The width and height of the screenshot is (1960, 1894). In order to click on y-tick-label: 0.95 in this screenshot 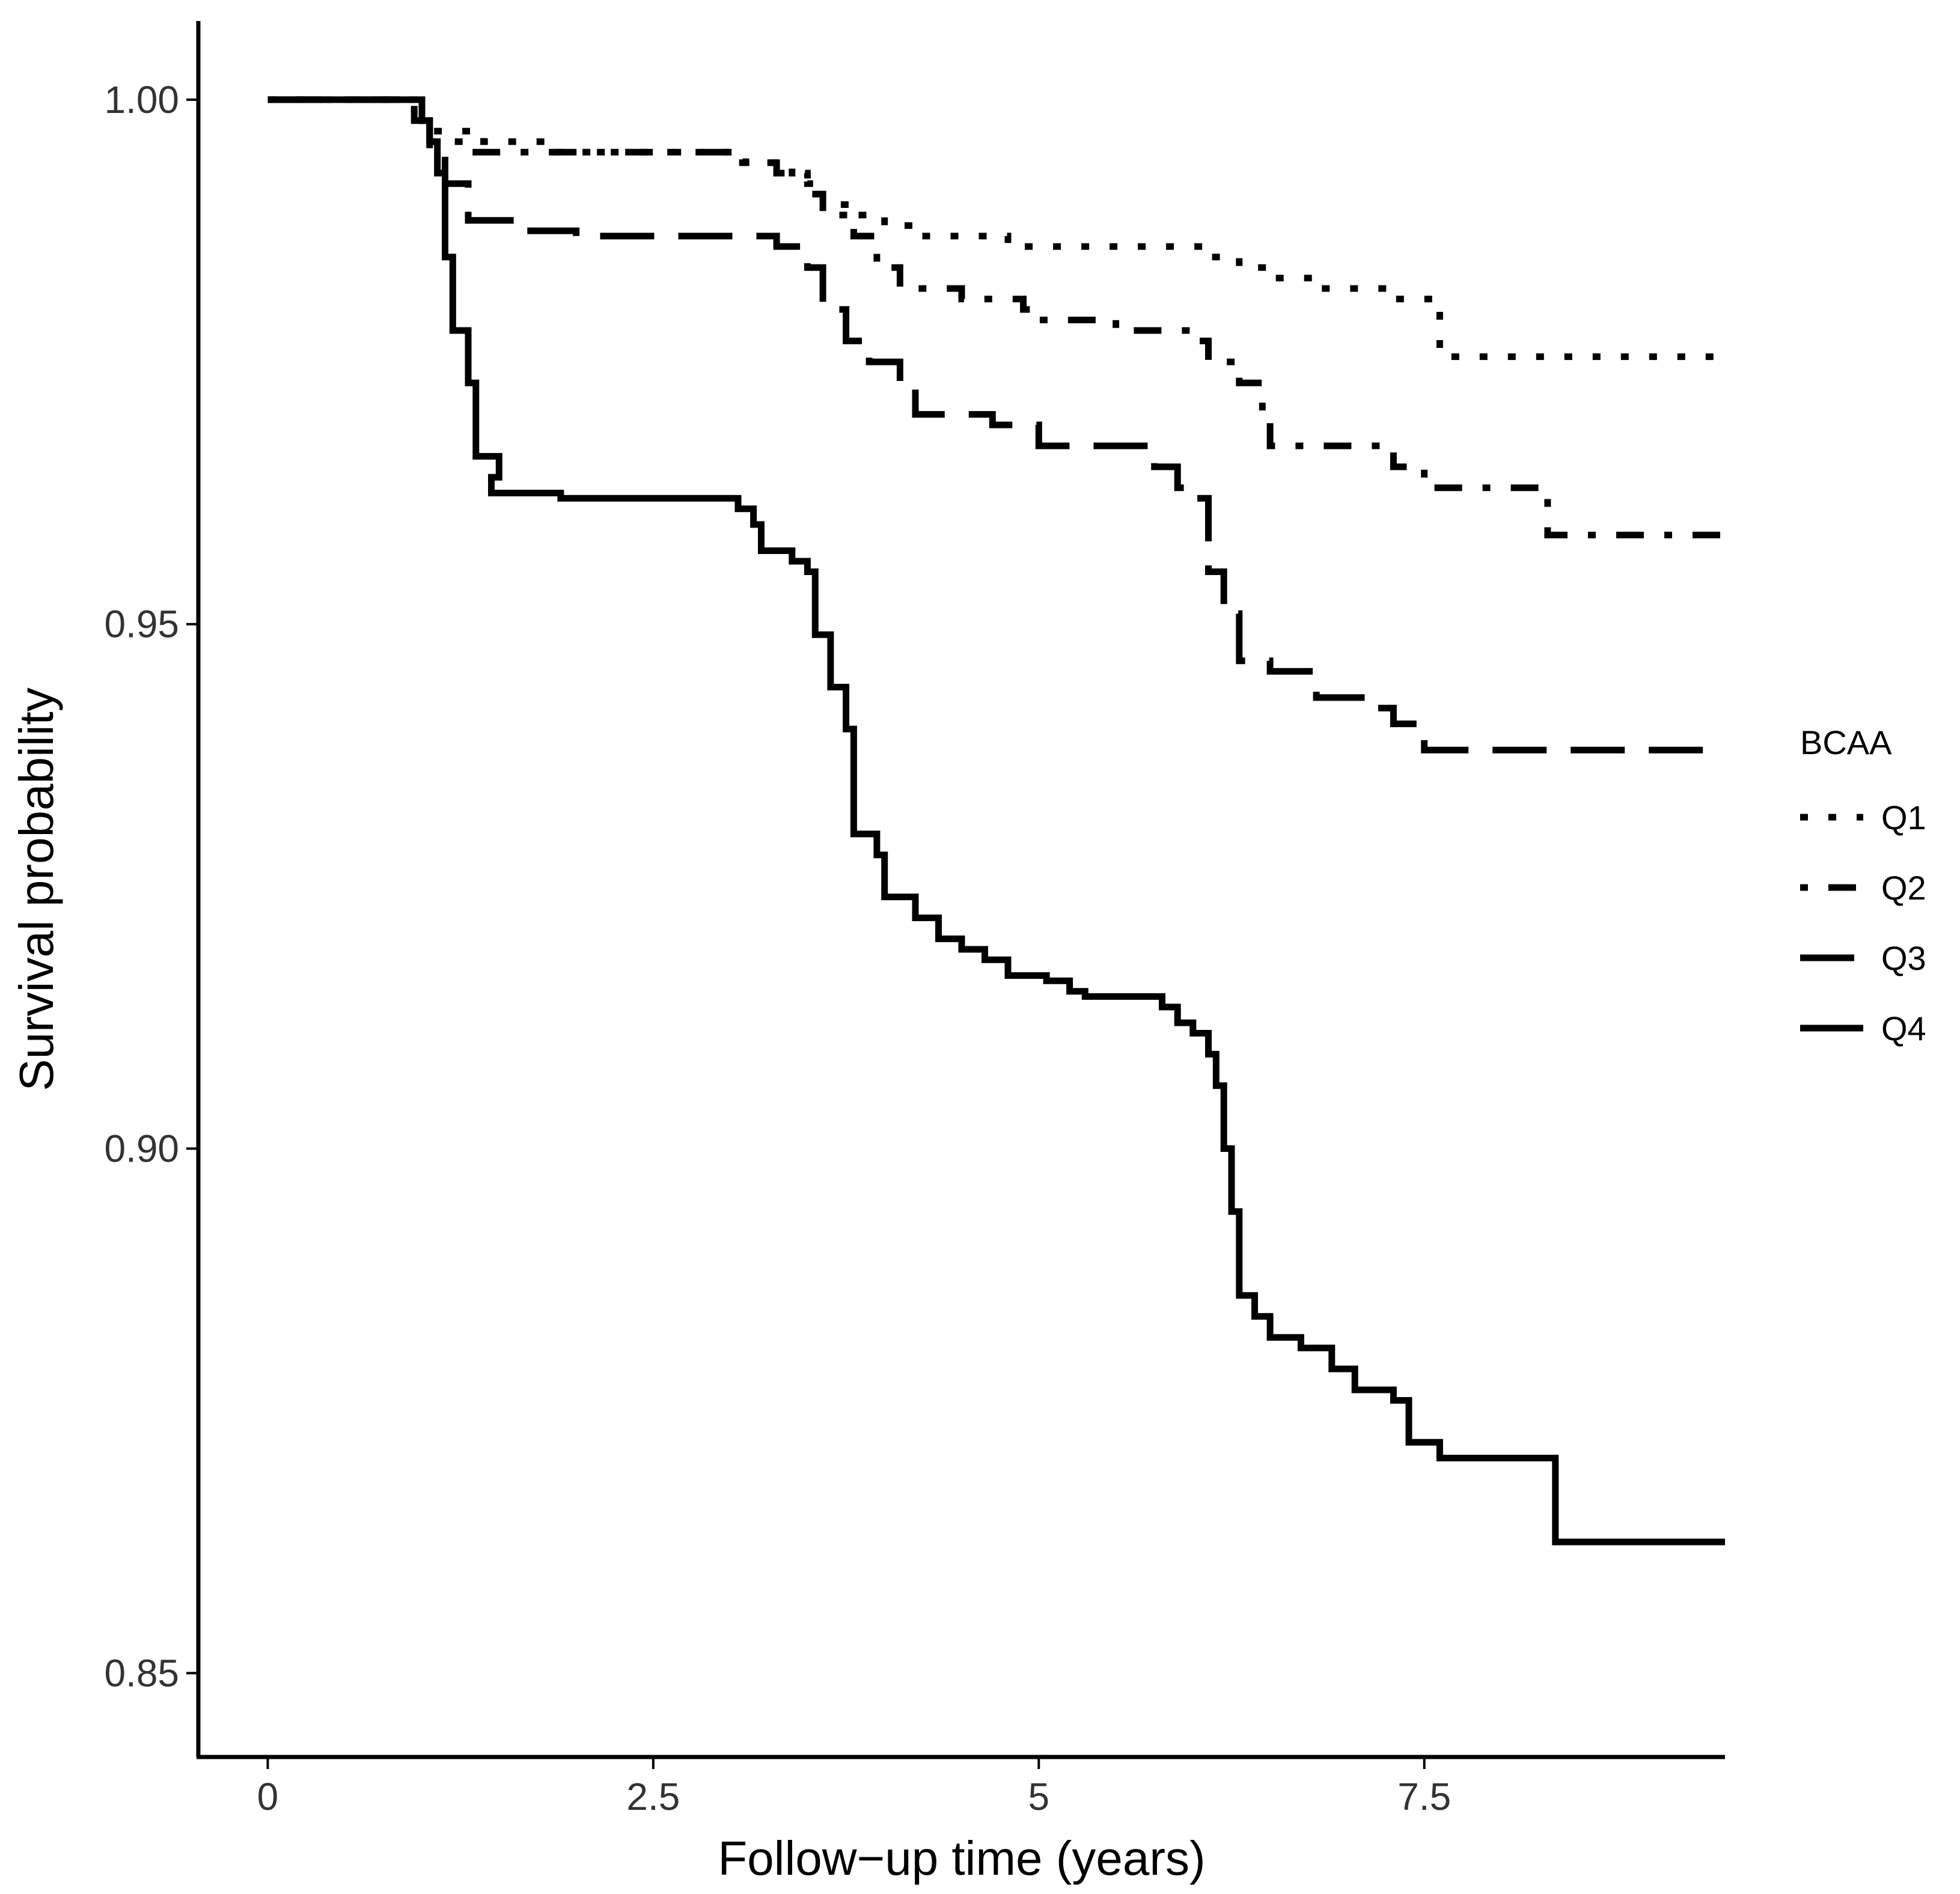, I will do `click(141, 624)`.